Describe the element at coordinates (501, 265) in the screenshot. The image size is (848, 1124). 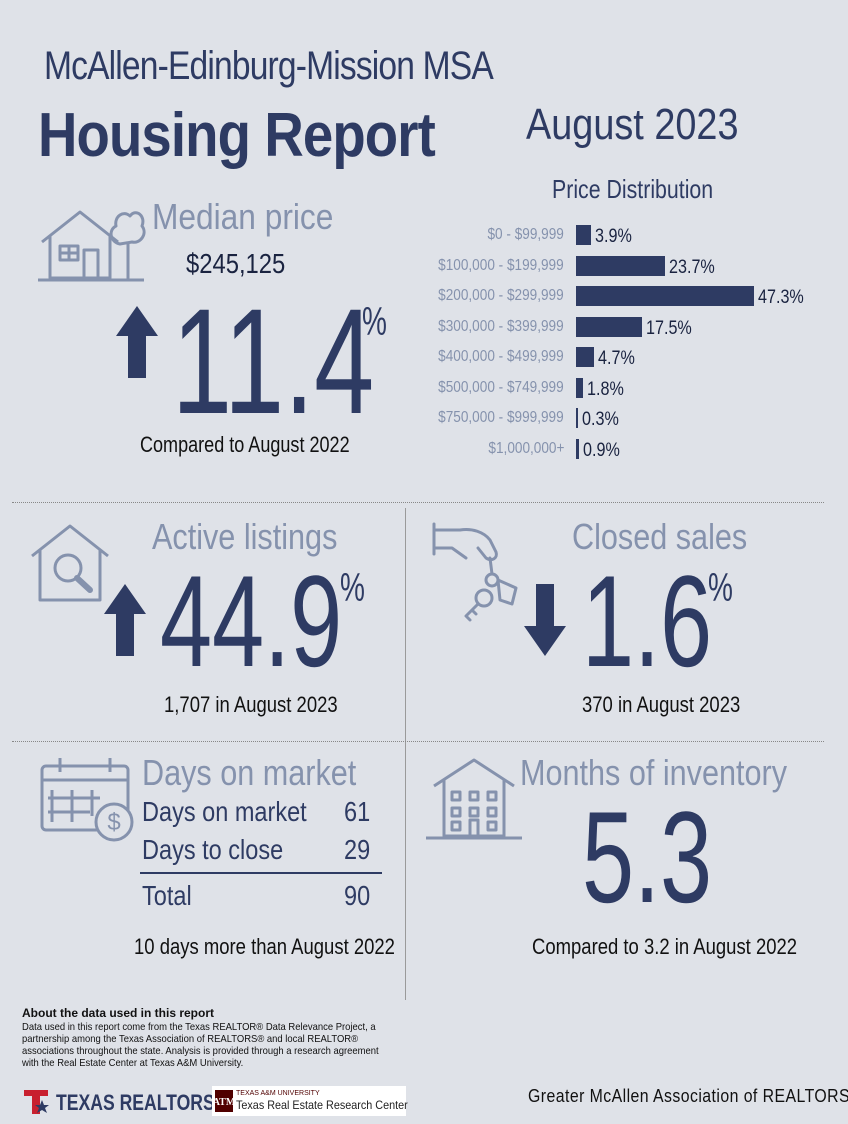
I see `price-range-label: $100,000 - $199,999` at that location.